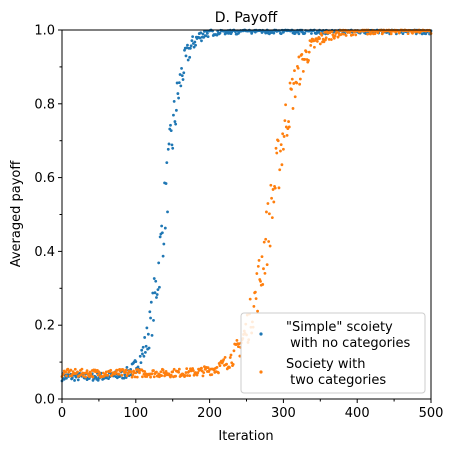 This screenshot has height=453, width=454. I want to click on x-tick-label: 300, so click(283, 413).